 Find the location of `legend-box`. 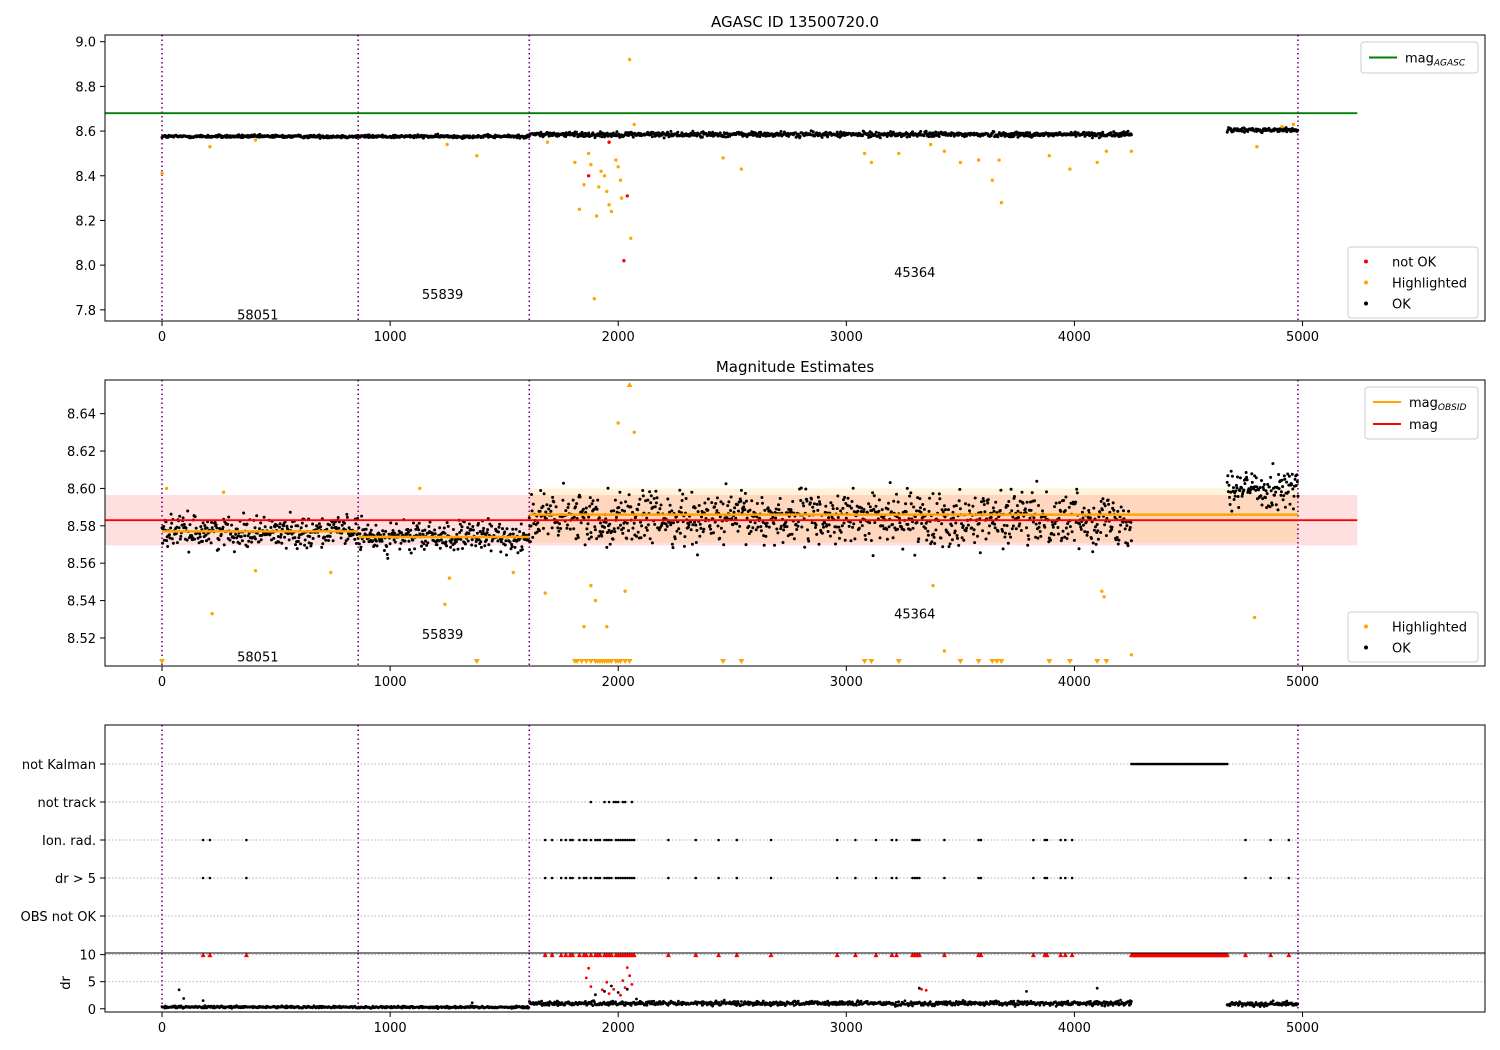

legend-box is located at coordinates (1413, 282).